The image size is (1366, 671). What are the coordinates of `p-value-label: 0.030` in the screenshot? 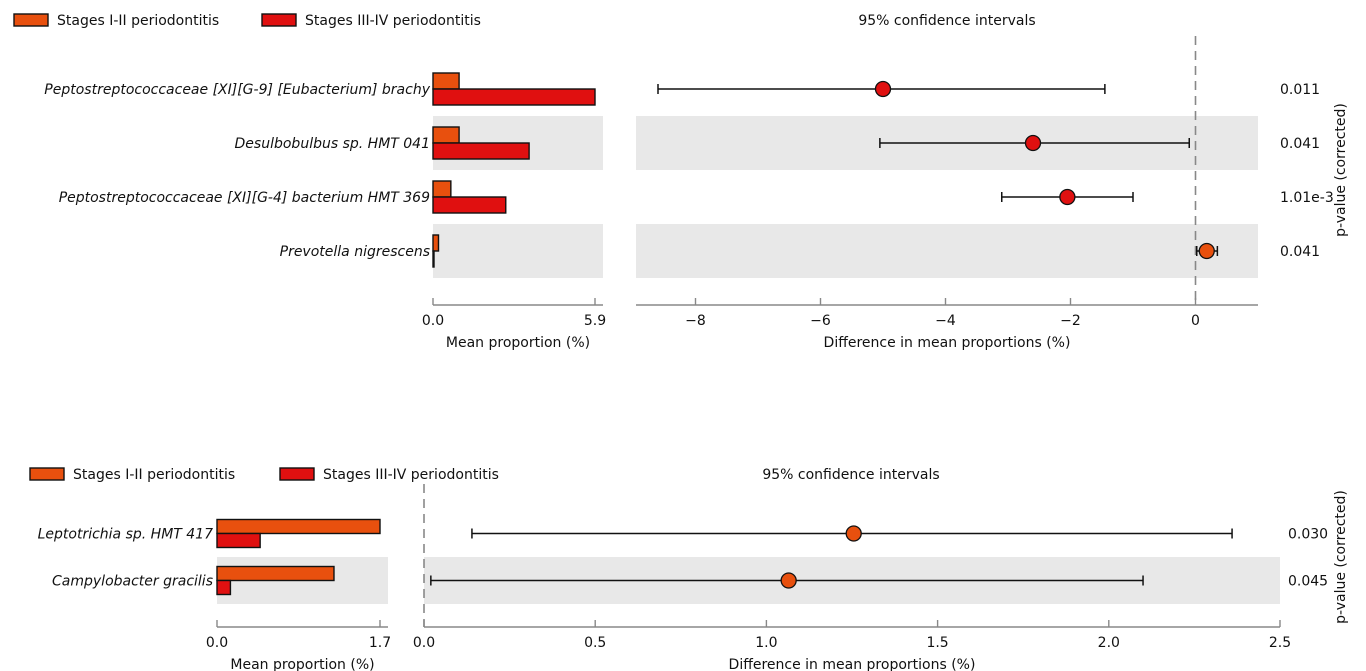 It's located at (1308, 535).